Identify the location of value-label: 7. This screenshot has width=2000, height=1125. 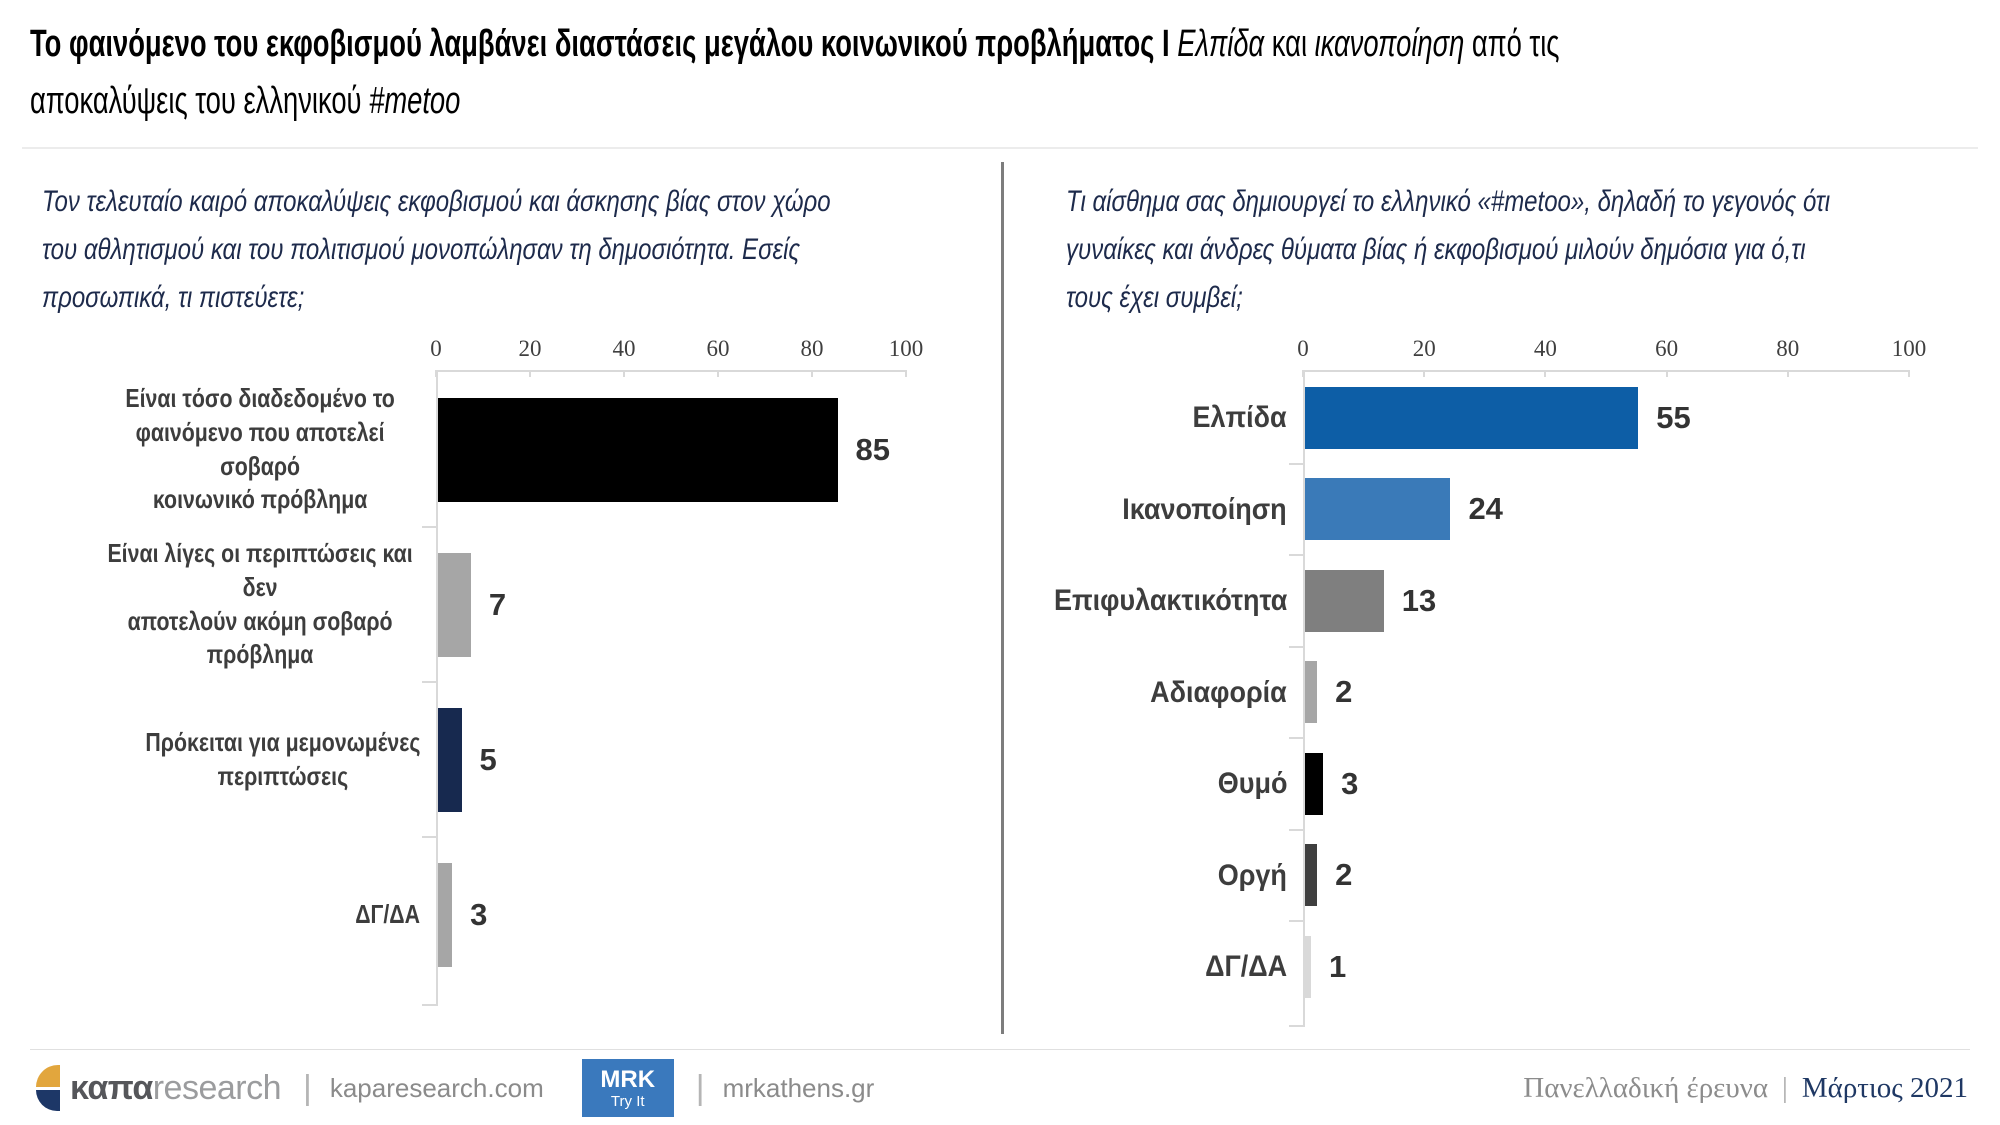
(497, 604).